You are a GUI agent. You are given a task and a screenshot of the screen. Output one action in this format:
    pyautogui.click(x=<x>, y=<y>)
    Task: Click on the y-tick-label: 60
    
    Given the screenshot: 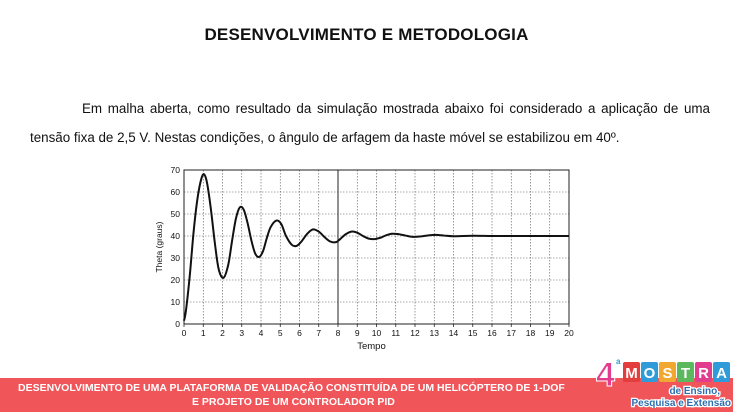 What is the action you would take?
    pyautogui.click(x=176, y=192)
    